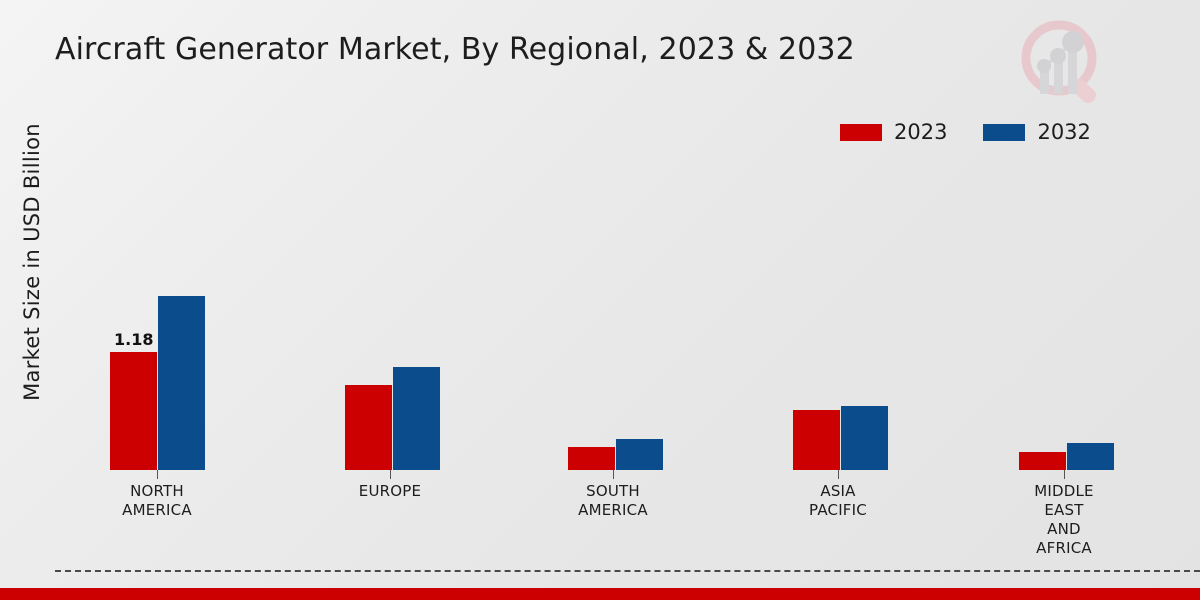 This screenshot has width=1200, height=600. What do you see at coordinates (639, 454) in the screenshot?
I see `bar-2032-south-america` at bounding box center [639, 454].